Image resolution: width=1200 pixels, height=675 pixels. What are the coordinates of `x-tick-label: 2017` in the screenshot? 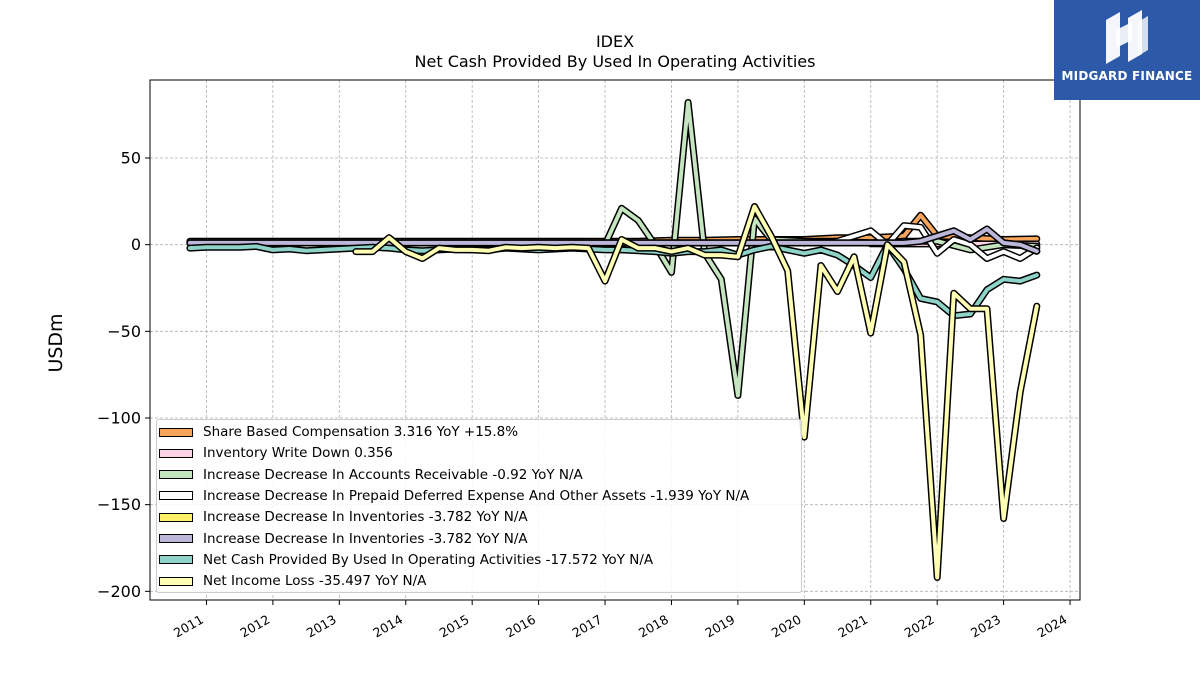 It's located at (586, 626).